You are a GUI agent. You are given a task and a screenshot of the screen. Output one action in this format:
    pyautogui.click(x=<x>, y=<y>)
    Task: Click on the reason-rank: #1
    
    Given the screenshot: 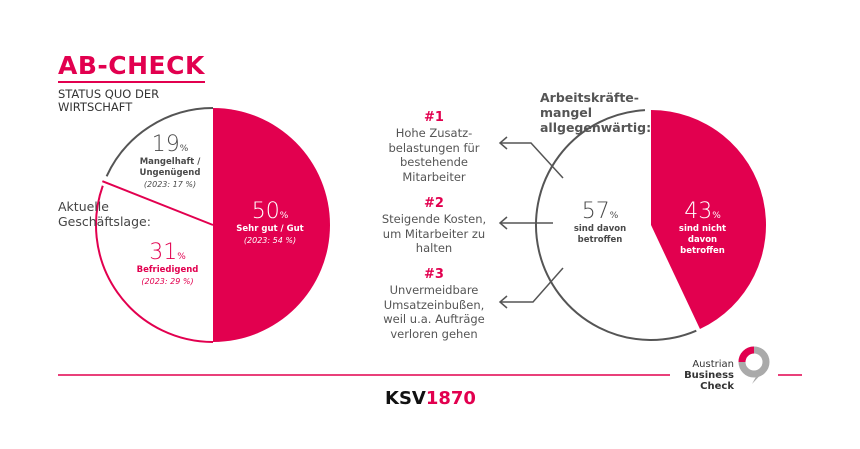 What is the action you would take?
    pyautogui.click(x=434, y=117)
    